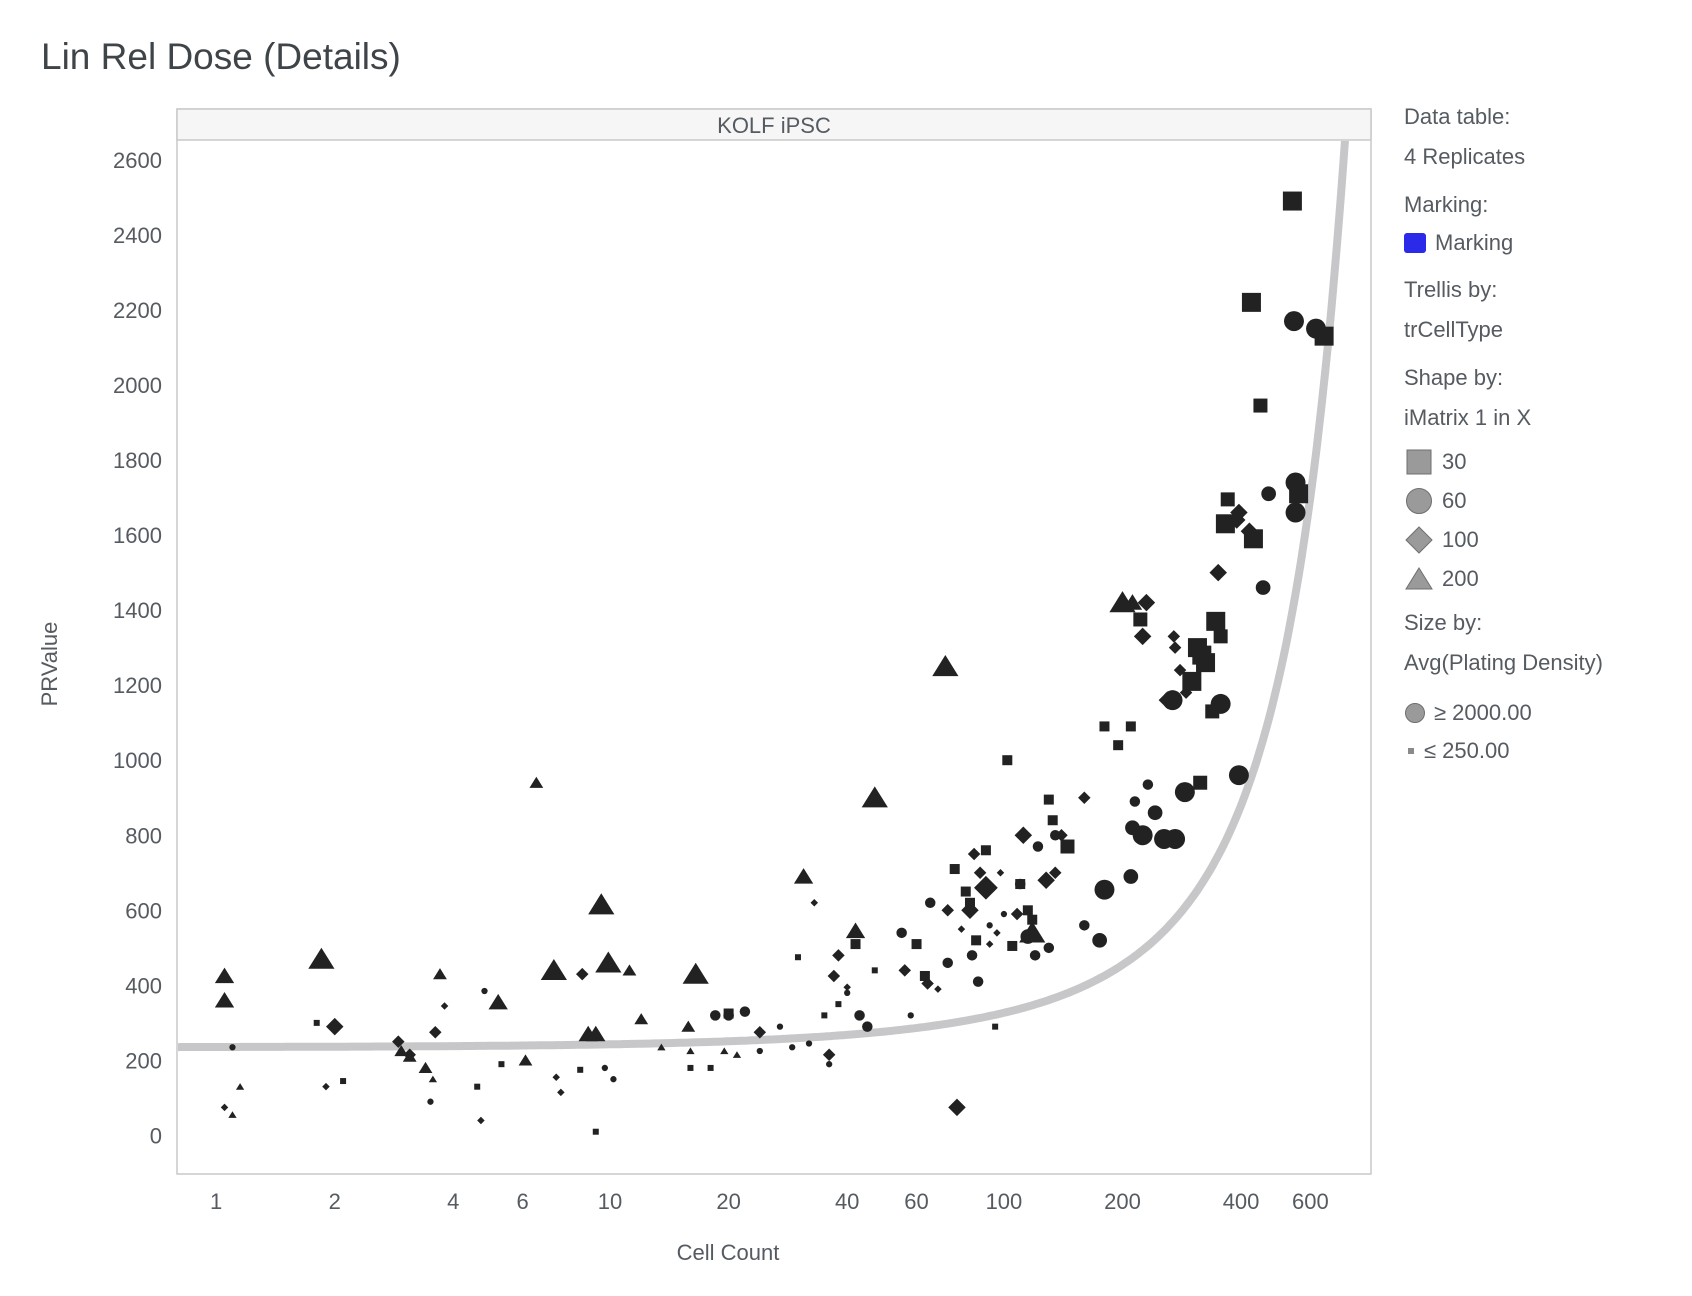 The height and width of the screenshot is (1296, 1692). Describe the element at coordinates (1544, 243) in the screenshot. I see `legend-marking-item: Marking` at that location.